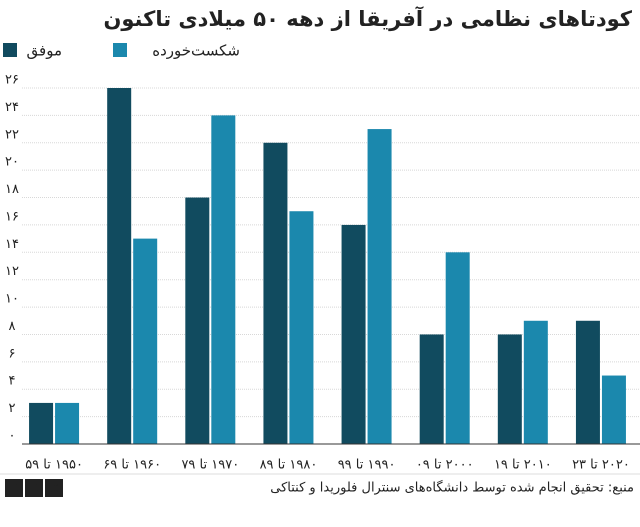  What do you see at coordinates (445, 465) in the screenshot?
I see `x-tick-label: ۲۰۰۰ تا ۰۹` at bounding box center [445, 465].